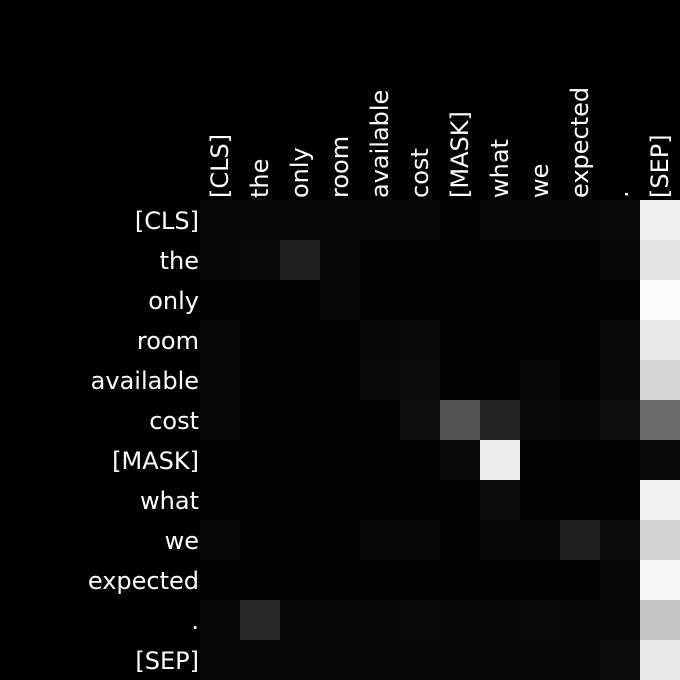 The width and height of the screenshot is (680, 680). What do you see at coordinates (620, 194) in the screenshot?
I see `x-tick-label: .` at bounding box center [620, 194].